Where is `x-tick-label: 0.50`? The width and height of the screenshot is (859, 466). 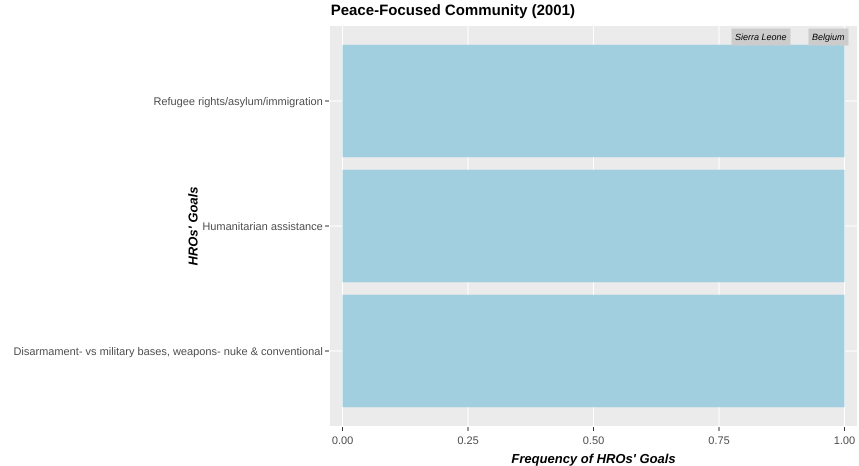
x-tick-label: 0.50 is located at coordinates (593, 441).